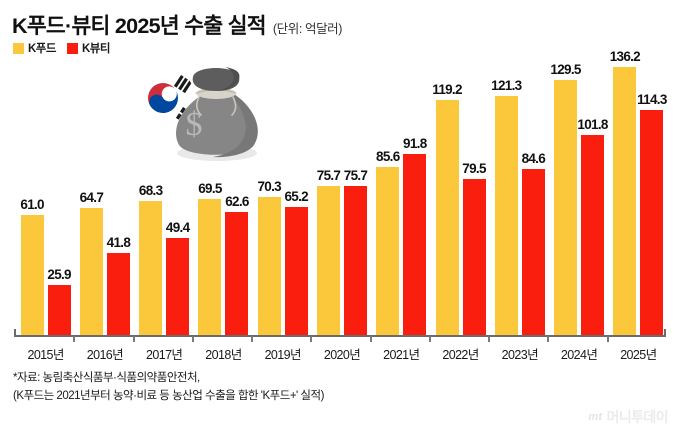 This screenshot has width=680, height=433. I want to click on legend-label-kfood: K푸드, so click(42, 49).